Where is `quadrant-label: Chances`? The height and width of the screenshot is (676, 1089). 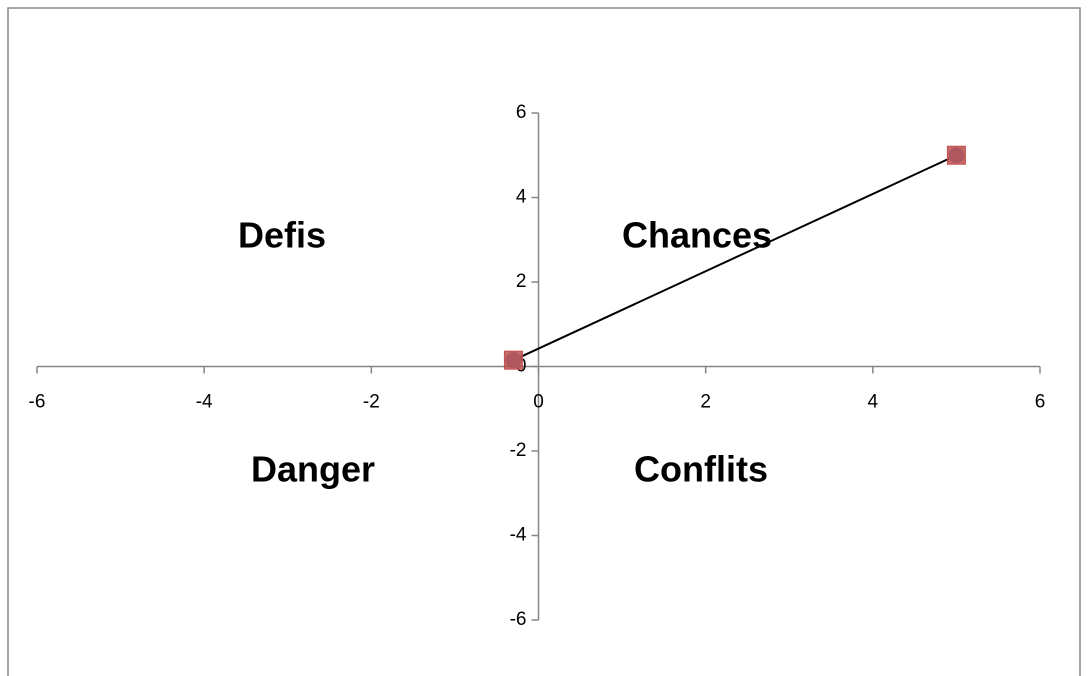
quadrant-label: Chances is located at coordinates (697, 235).